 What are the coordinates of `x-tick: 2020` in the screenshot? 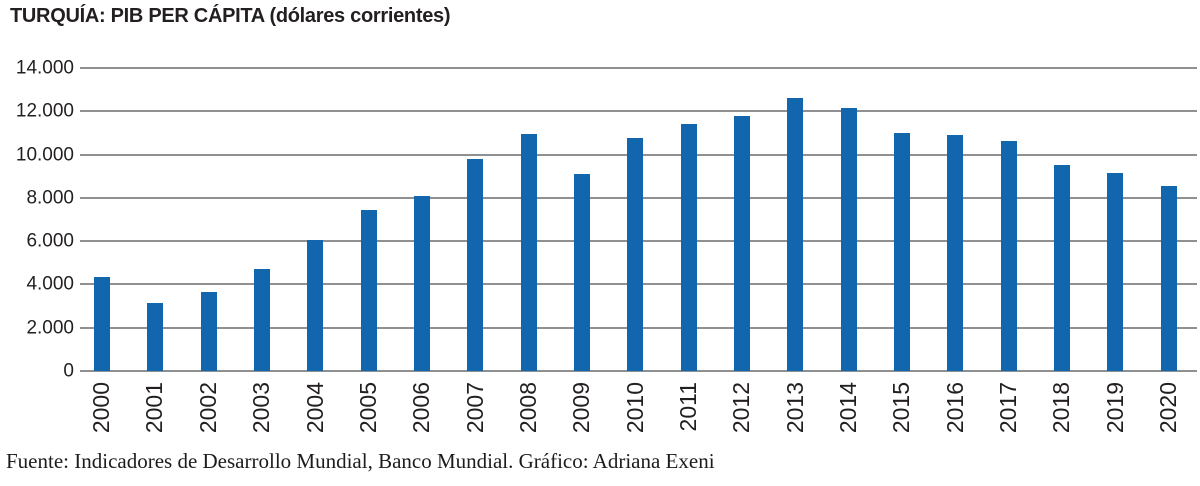 It's located at (1169, 407).